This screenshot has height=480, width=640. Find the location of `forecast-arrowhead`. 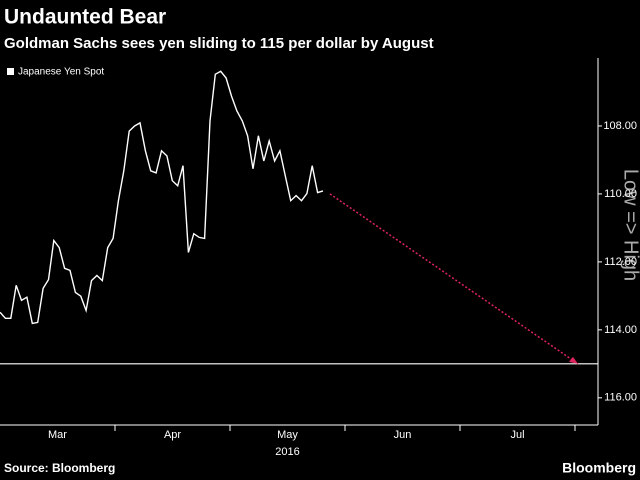

forecast-arrowhead is located at coordinates (573, 360).